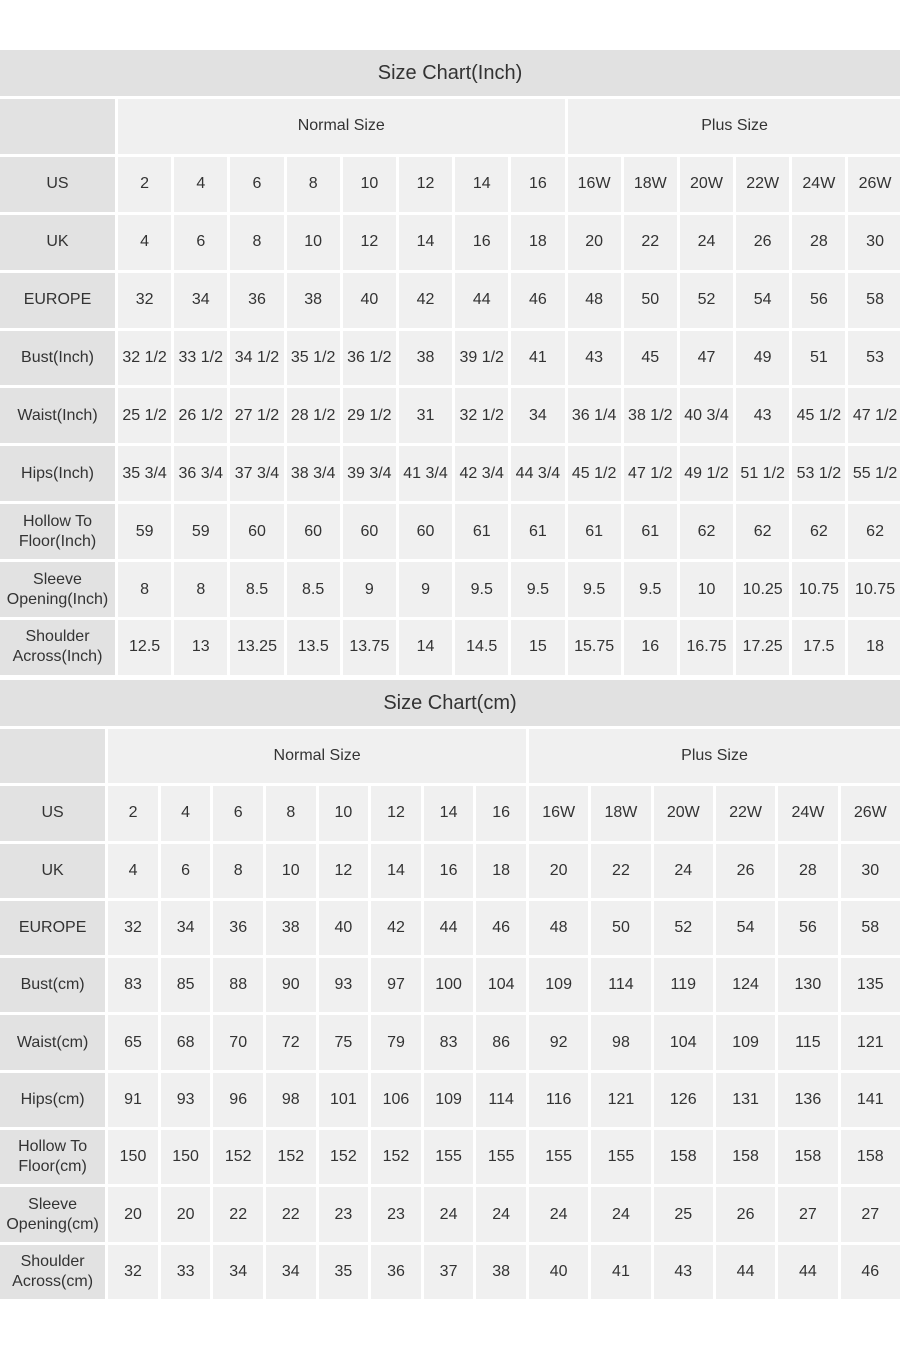 The image size is (900, 1350). I want to click on size-value-cell: 8.5, so click(257, 590).